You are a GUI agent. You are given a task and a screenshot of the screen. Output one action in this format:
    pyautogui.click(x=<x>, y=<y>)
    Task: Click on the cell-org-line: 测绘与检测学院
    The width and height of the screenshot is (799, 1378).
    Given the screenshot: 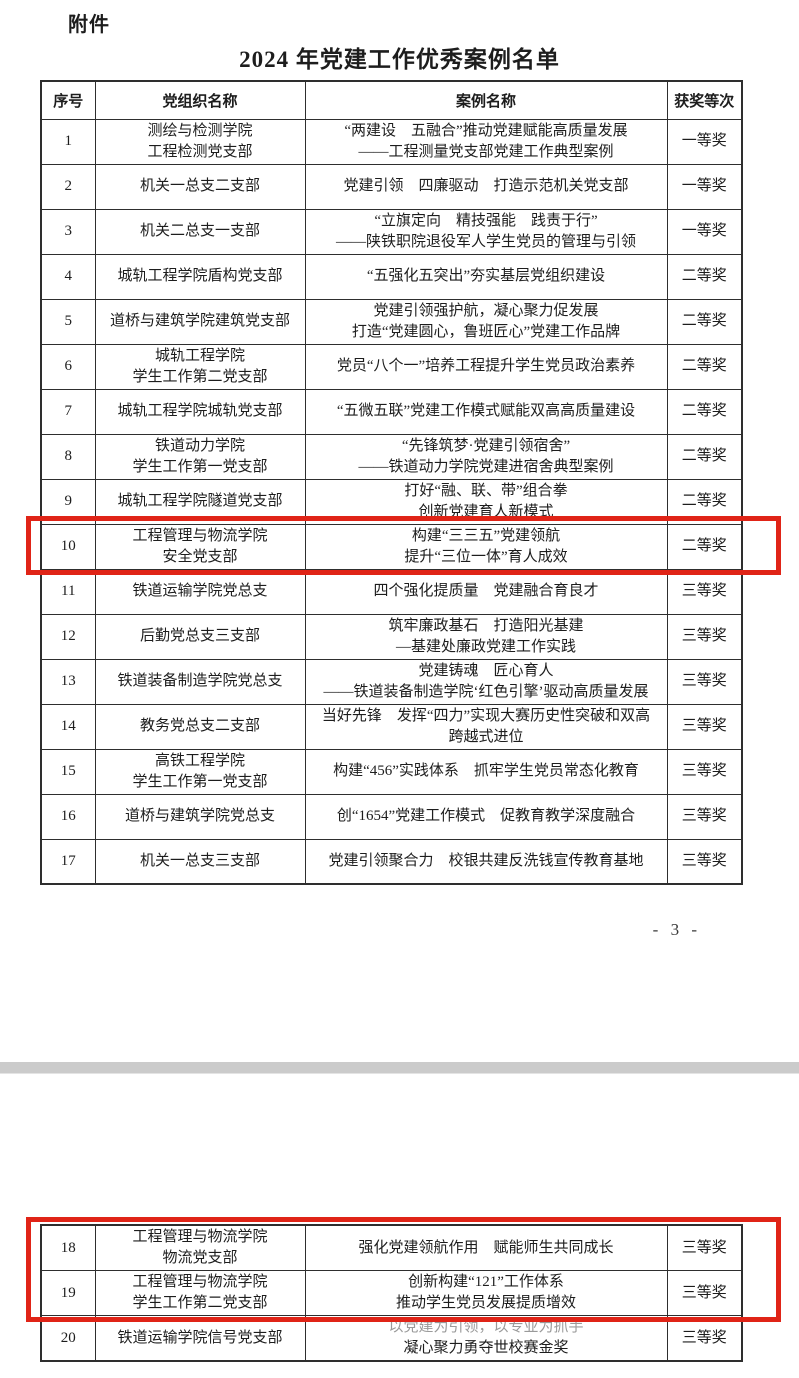 What is the action you would take?
    pyautogui.click(x=200, y=130)
    